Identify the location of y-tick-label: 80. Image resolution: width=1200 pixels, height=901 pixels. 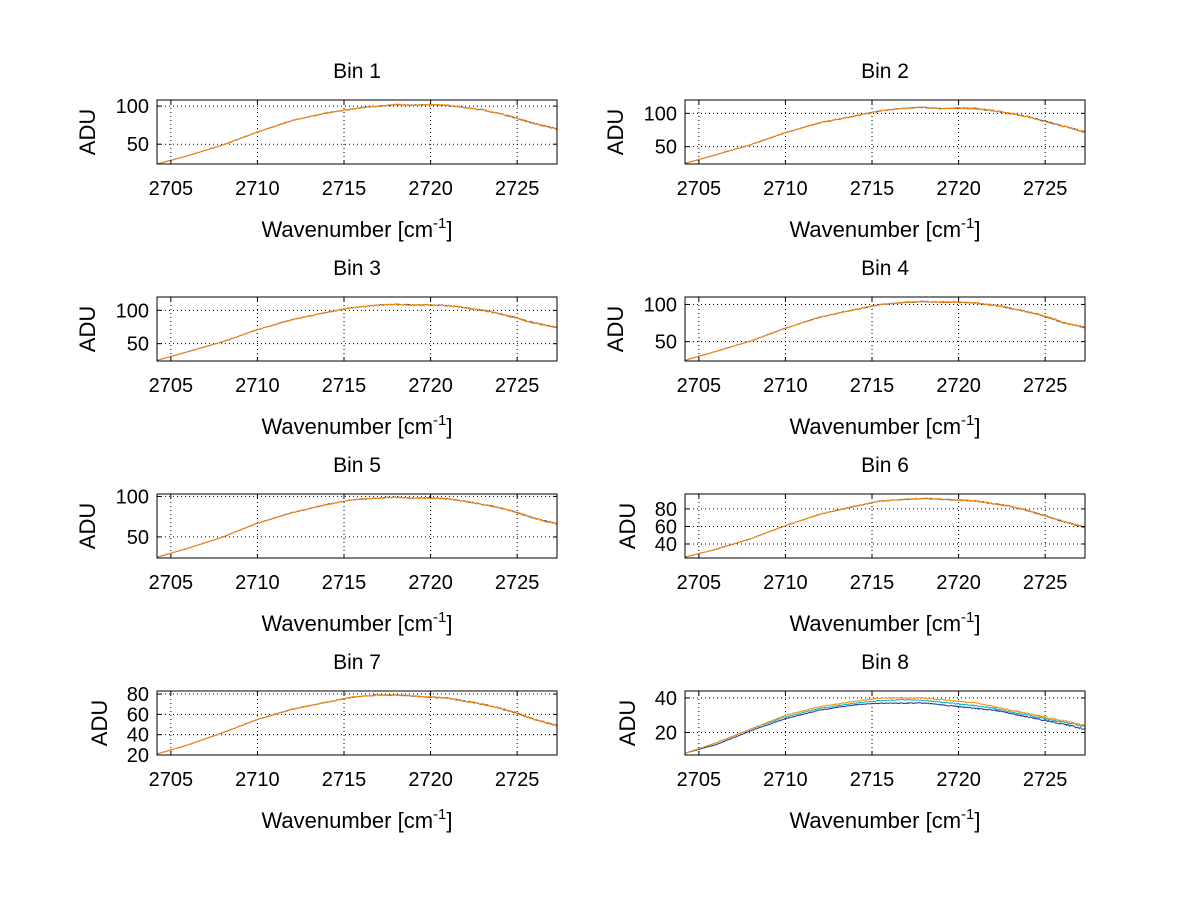
(666, 510).